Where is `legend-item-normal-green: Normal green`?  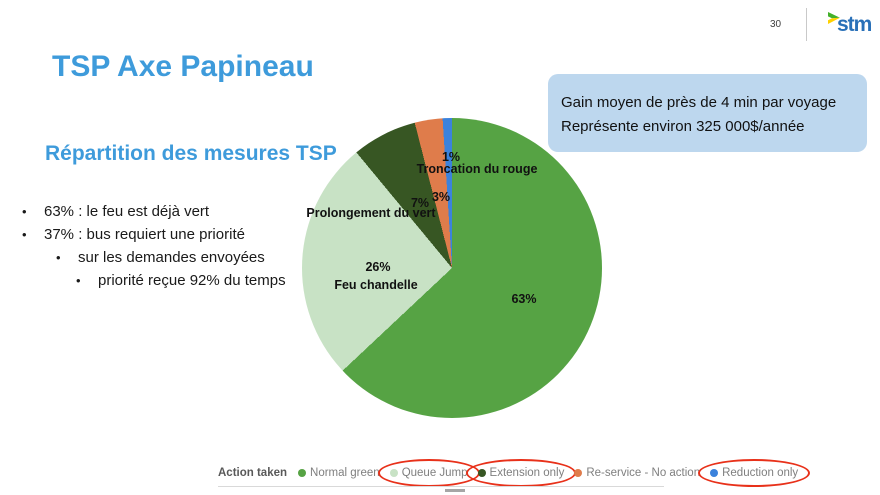
legend-item-normal-green: Normal green is located at coordinates (339, 473).